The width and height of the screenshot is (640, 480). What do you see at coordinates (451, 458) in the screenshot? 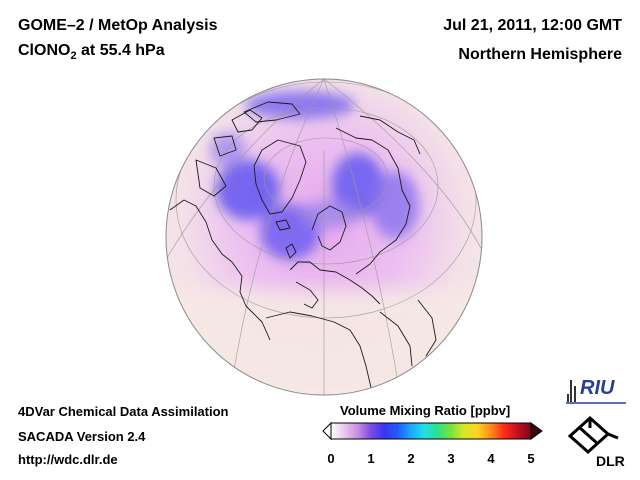
I see `colorbar-tick-3: 3` at bounding box center [451, 458].